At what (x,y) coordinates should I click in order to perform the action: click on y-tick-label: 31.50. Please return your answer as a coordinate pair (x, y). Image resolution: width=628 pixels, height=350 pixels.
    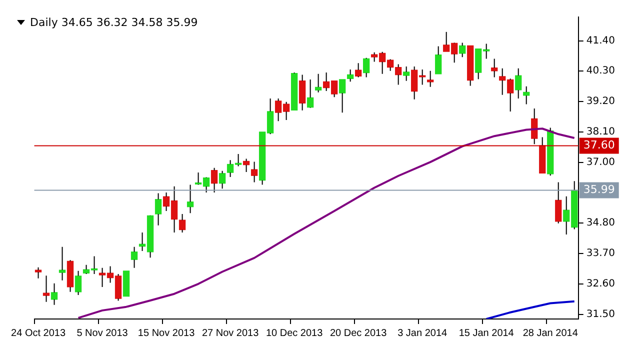
    Looking at the image, I should click on (601, 314).